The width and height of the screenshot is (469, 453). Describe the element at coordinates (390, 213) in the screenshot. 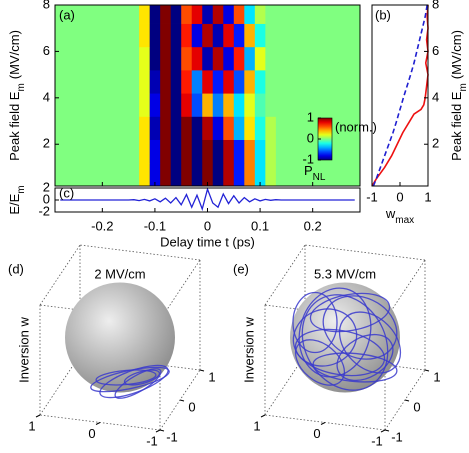

I see `label-part: w` at that location.